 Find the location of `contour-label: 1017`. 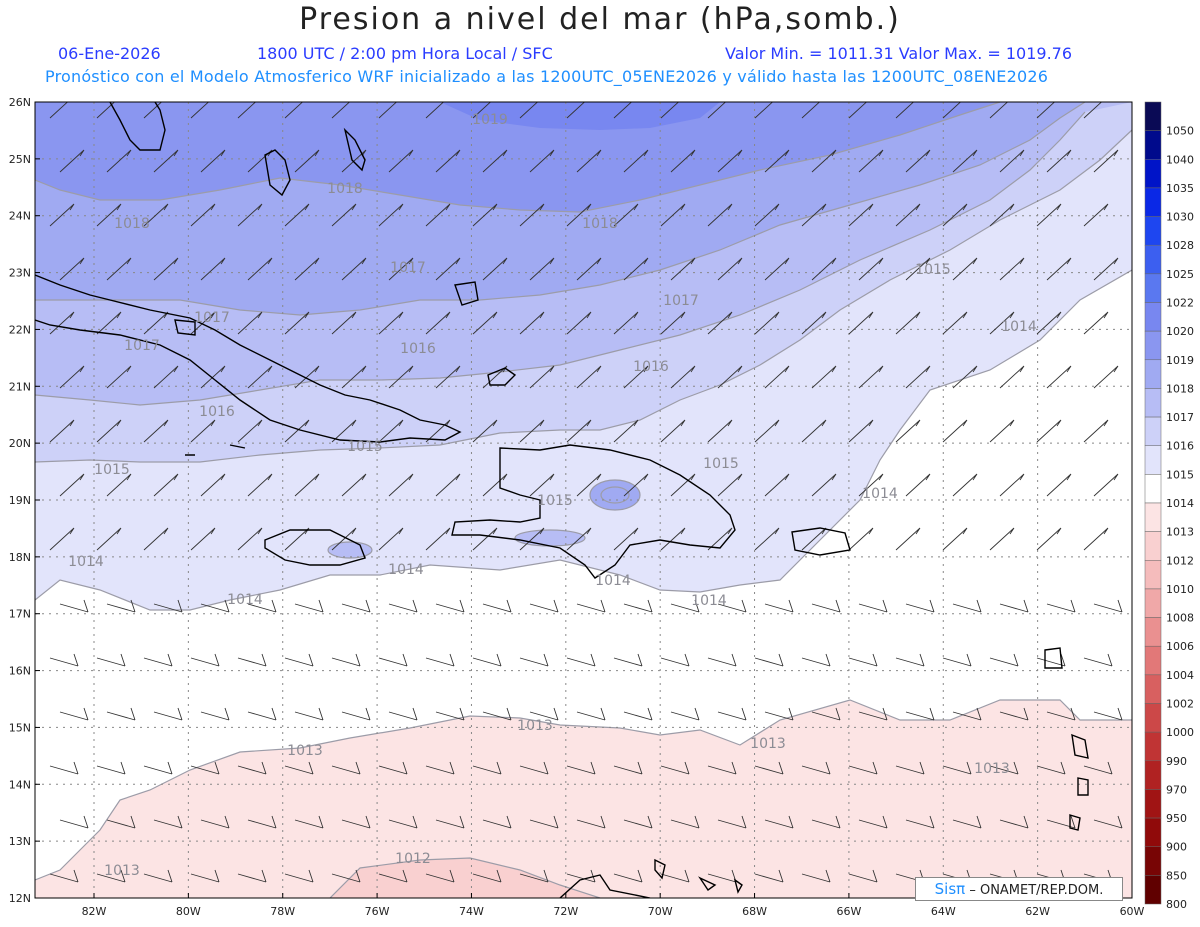

contour-label: 1017 is located at coordinates (681, 301).